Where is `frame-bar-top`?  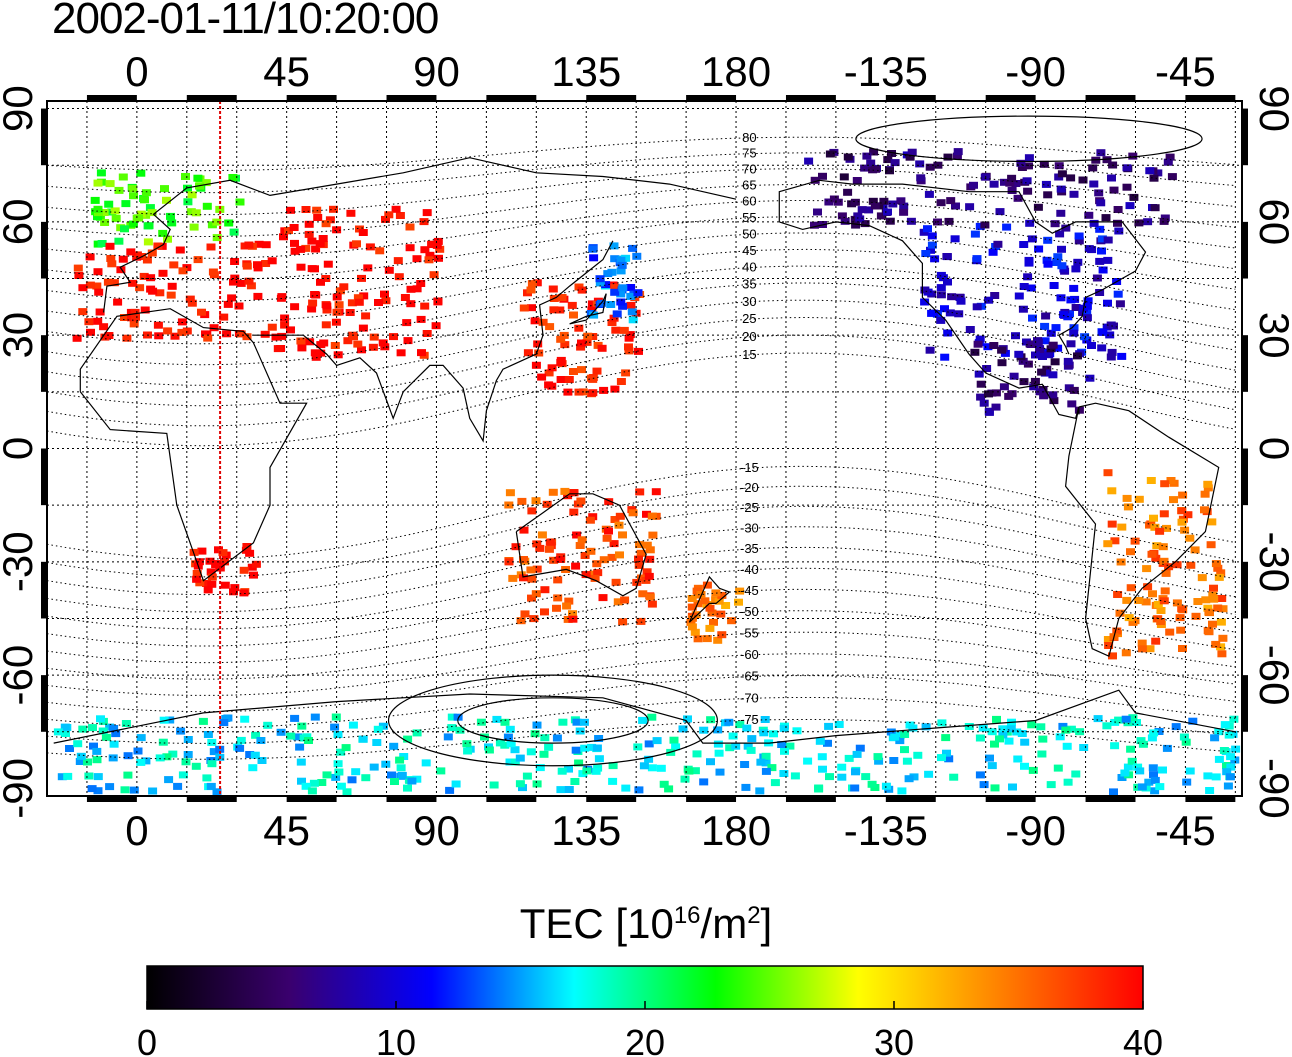
frame-bar-top is located at coordinates (111, 98).